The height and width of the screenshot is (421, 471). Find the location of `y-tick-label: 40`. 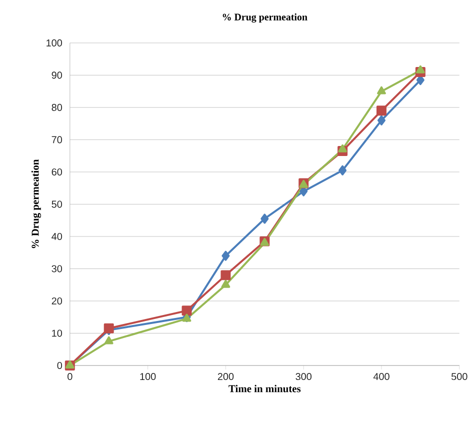

y-tick-label: 40 is located at coordinates (57, 236).